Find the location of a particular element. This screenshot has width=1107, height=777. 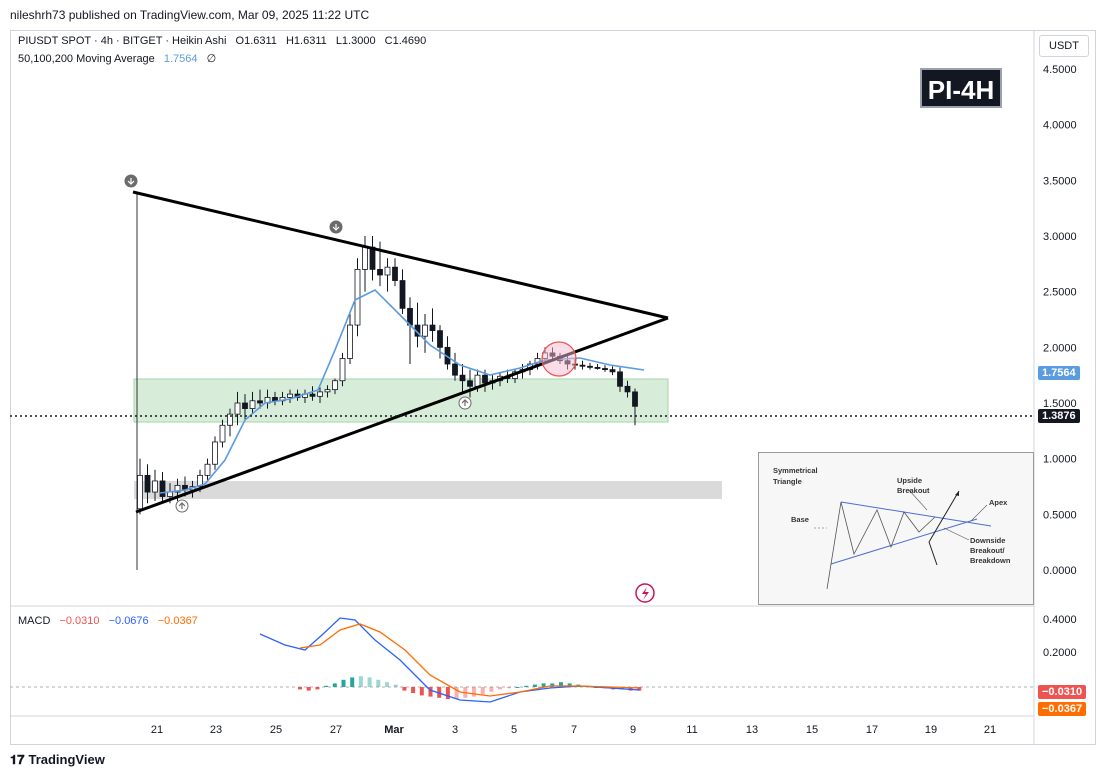

macd-signal-tag: −0.0367 is located at coordinates (1062, 709).